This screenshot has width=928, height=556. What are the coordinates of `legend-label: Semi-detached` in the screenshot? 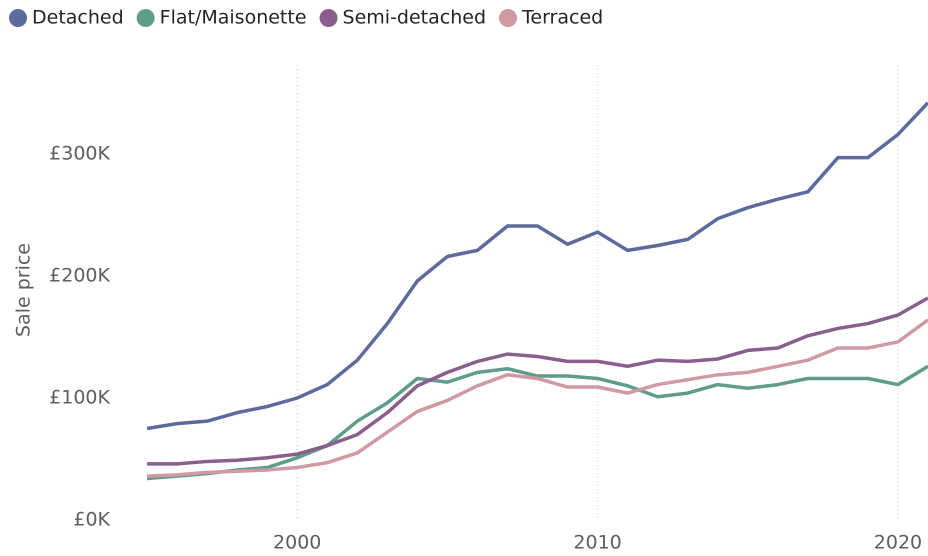 It's located at (414, 18).